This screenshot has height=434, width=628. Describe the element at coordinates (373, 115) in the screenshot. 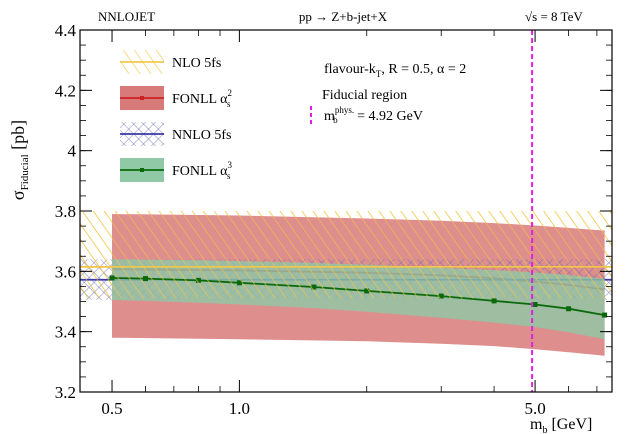

I see `annotation-mb: mphys. b = 4.92 GeV` at that location.